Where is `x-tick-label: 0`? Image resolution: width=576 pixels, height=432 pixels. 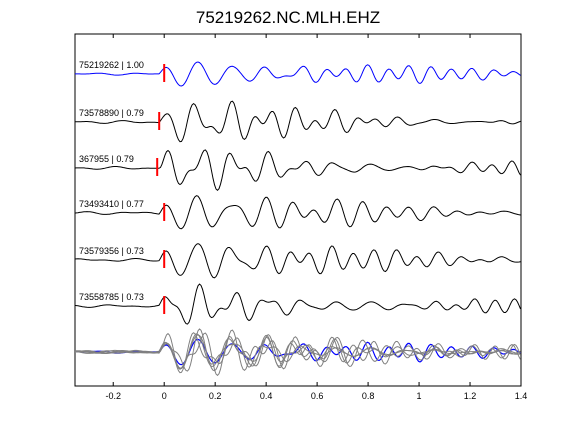
x-tick-label: 0 is located at coordinates (164, 396).